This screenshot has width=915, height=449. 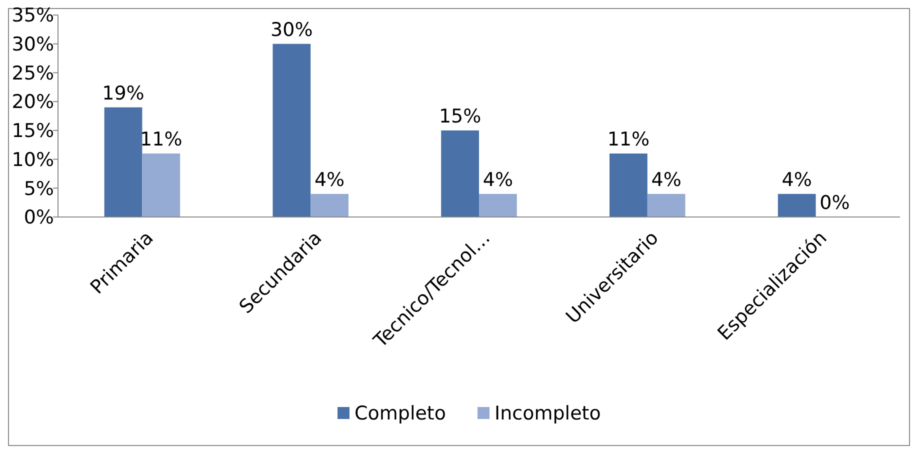 What do you see at coordinates (460, 116) in the screenshot?
I see `data-label: 15%` at bounding box center [460, 116].